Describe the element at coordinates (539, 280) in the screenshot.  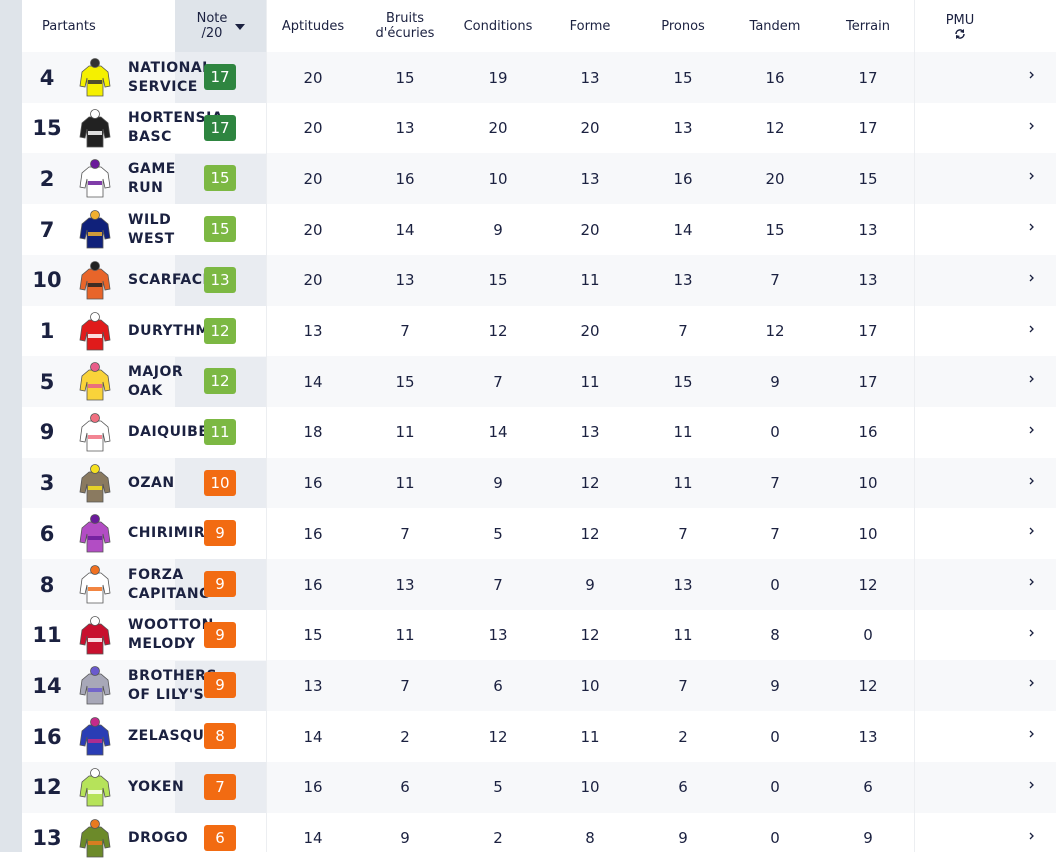
I see `table-row: 10 SCARFACE 13 20 13 15 11 13 7 13` at that location.